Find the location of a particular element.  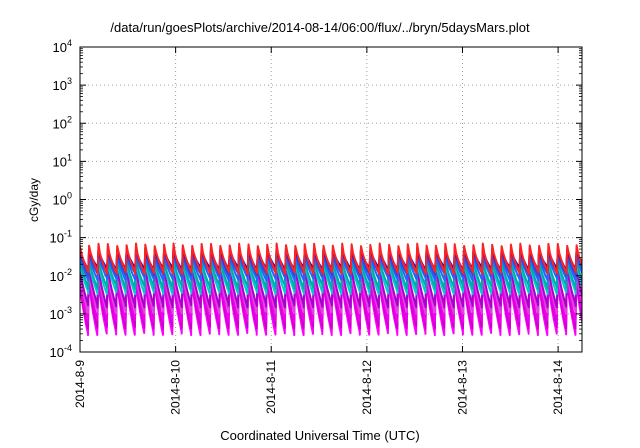

y-tick-label: 10⁻¹ is located at coordinates (61, 237).